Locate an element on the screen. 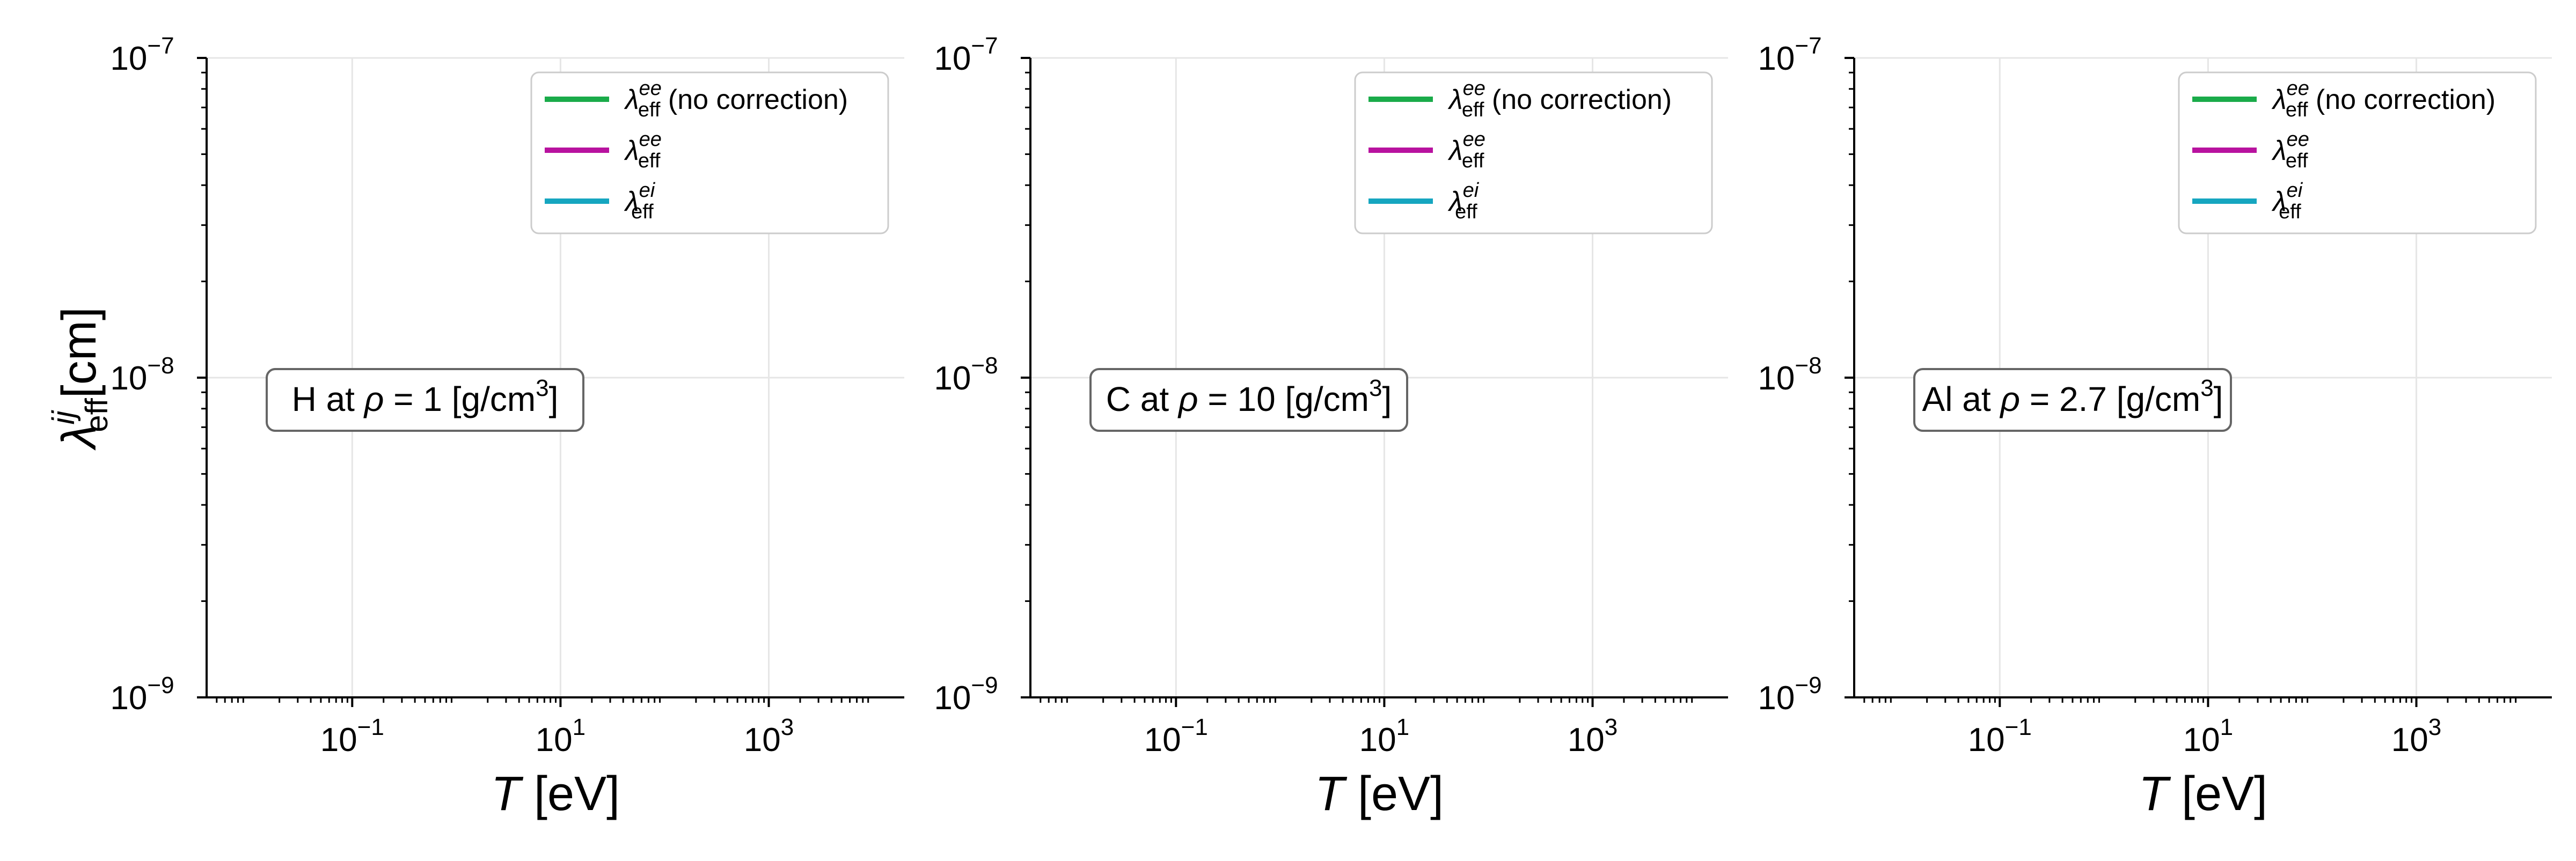  annotation: H at ρ = 1 [g/cm3] is located at coordinates (425, 400).